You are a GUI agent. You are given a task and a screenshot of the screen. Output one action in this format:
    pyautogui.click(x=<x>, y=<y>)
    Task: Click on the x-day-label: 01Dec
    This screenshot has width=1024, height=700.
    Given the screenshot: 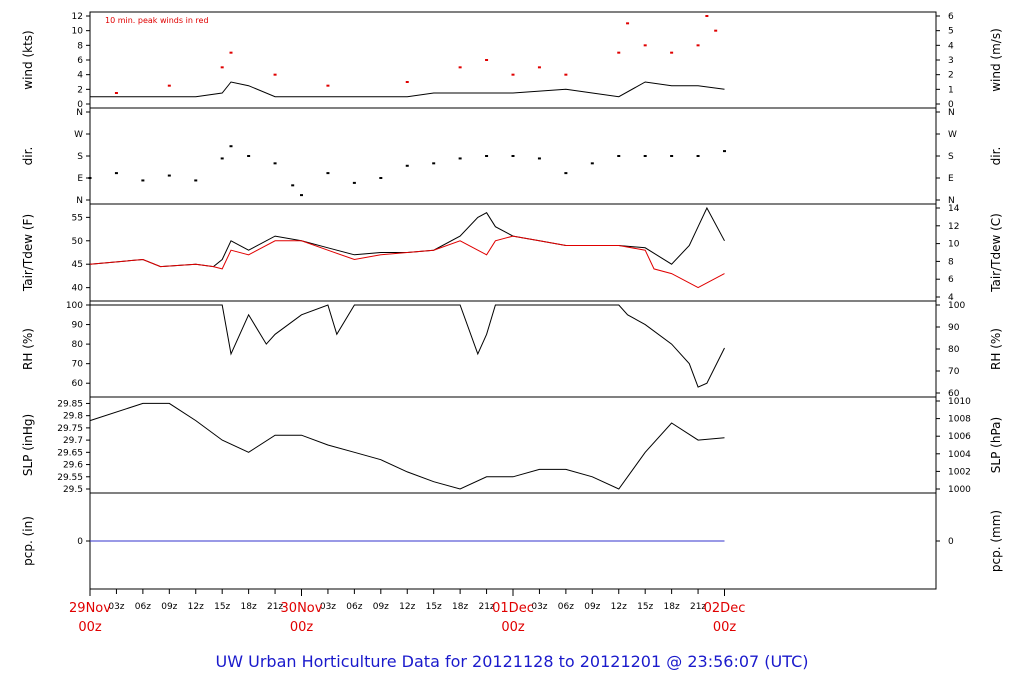 What is the action you would take?
    pyautogui.click(x=513, y=608)
    